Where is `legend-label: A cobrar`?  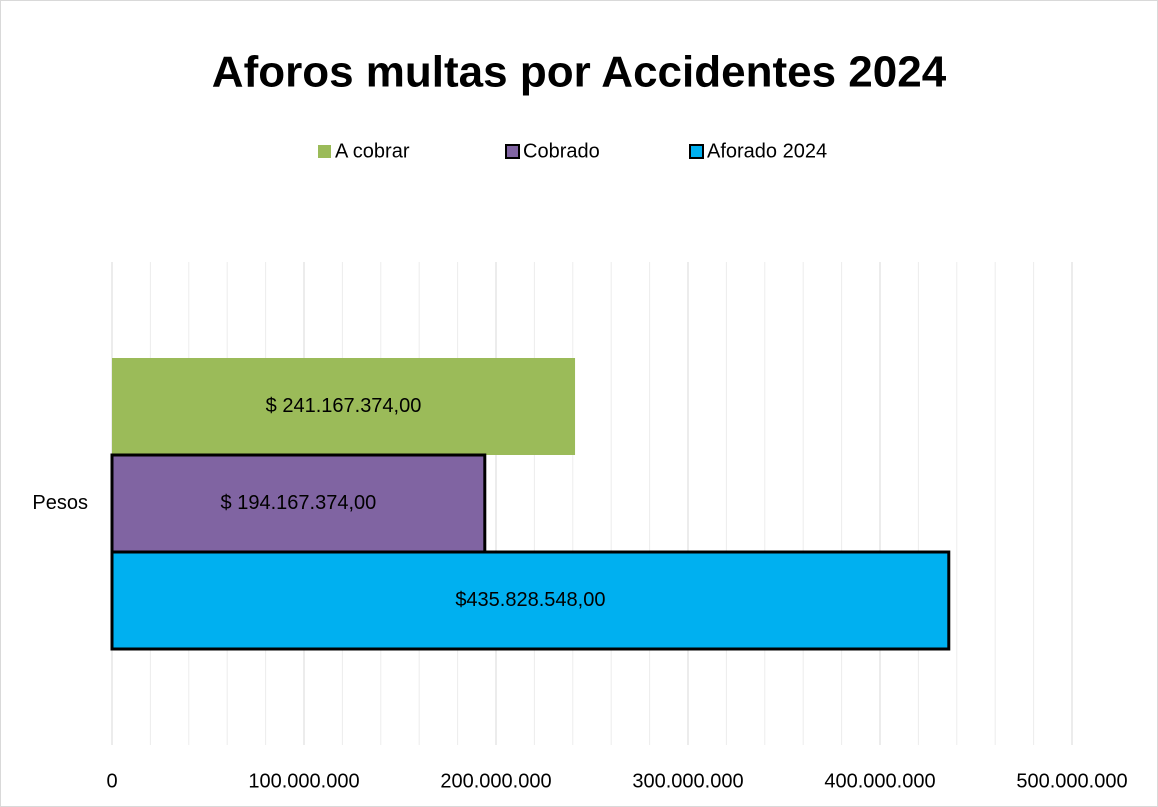
legend-label: A cobrar is located at coordinates (372, 151).